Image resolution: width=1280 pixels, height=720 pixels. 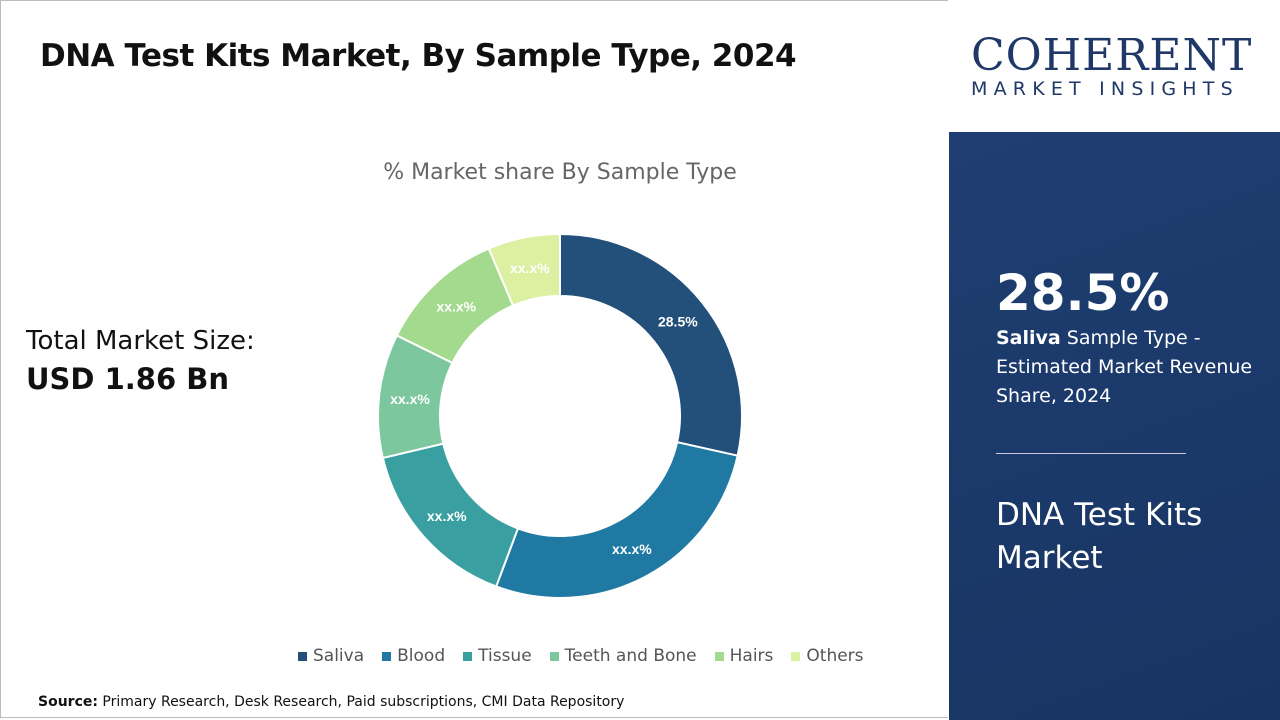 I want to click on legend-label: Blood, so click(x=421, y=656).